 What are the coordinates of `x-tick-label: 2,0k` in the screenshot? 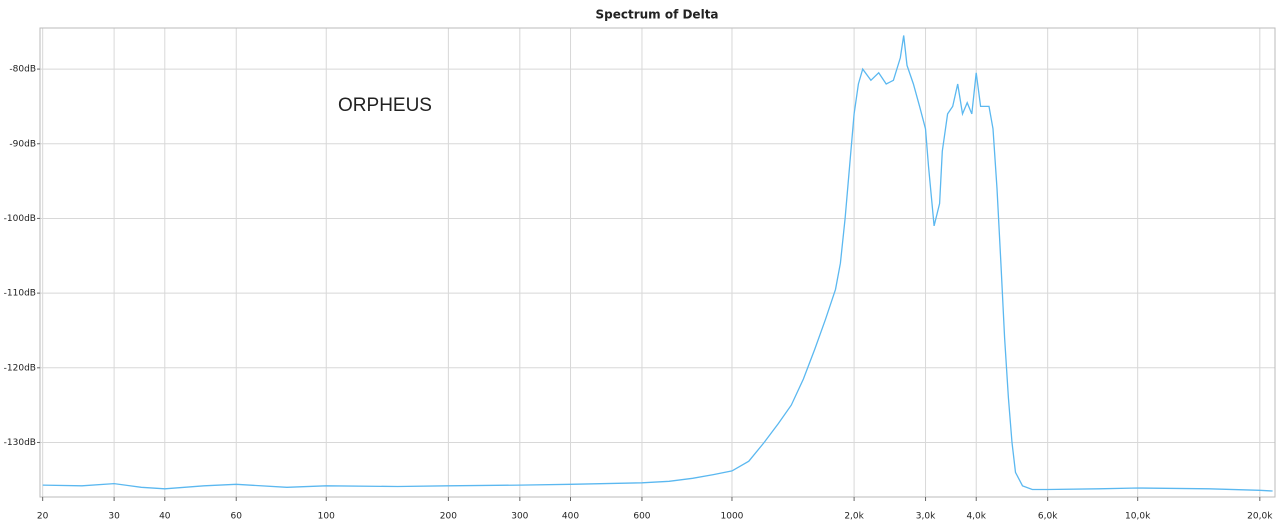 It's located at (854, 517).